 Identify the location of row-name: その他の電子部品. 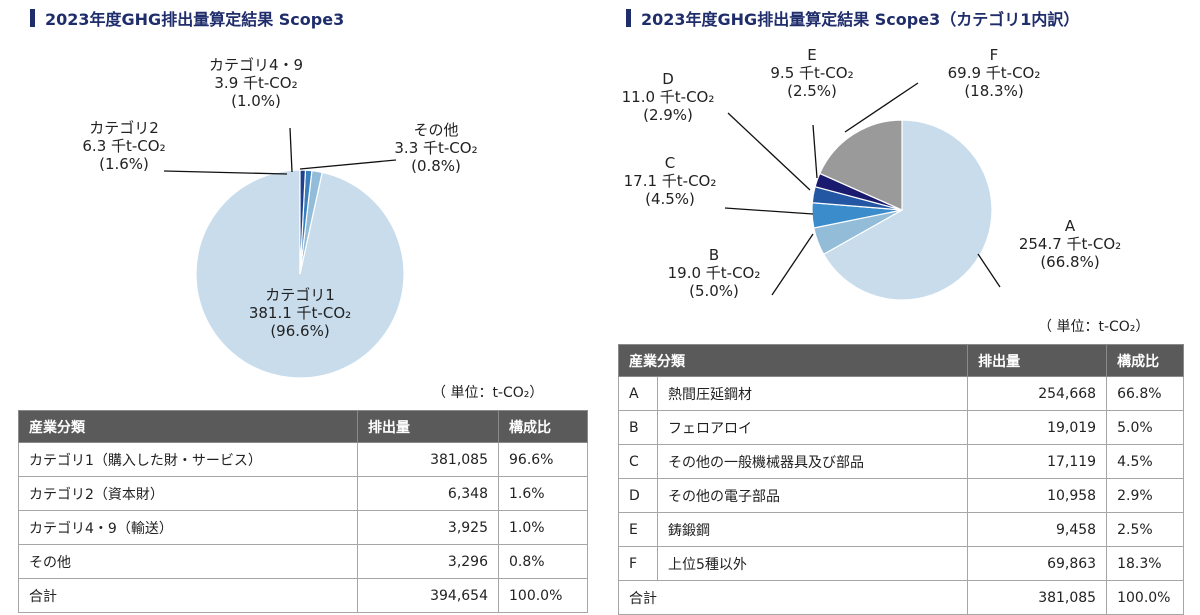
(812, 495).